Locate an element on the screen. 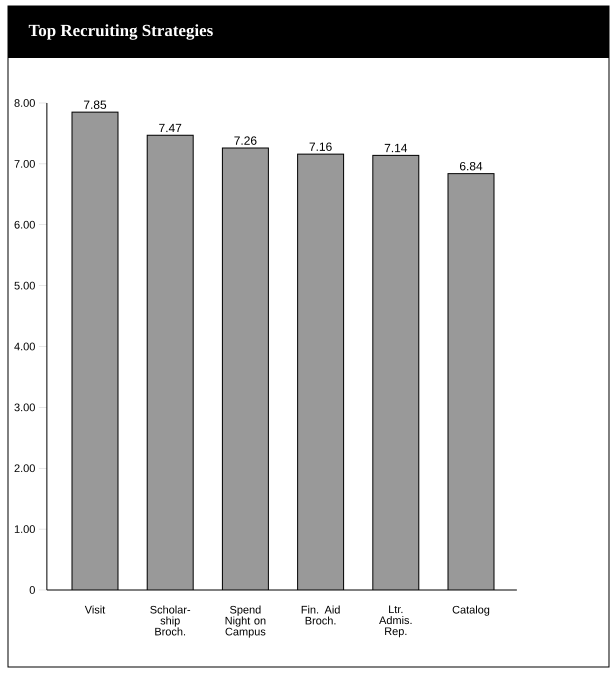  y-tick-label: 0 is located at coordinates (32, 590).